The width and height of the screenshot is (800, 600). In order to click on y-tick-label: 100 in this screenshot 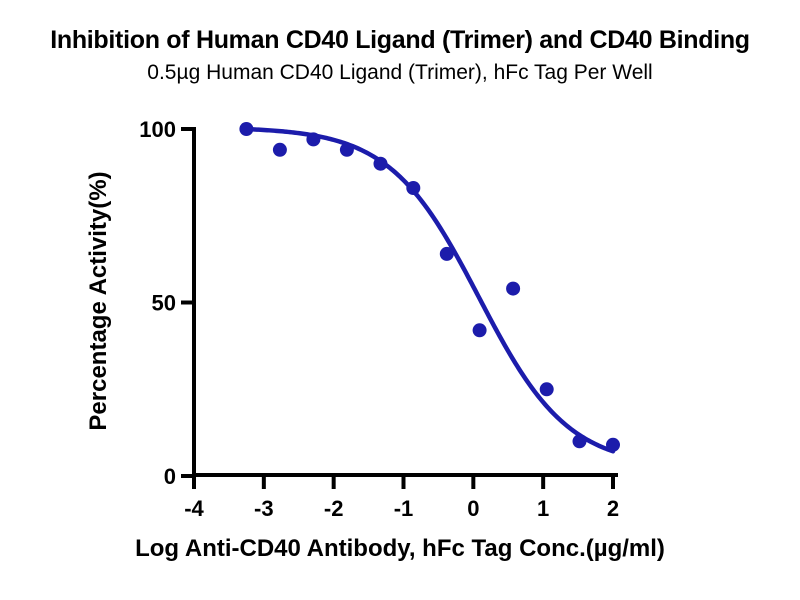, I will do `click(157, 129)`.